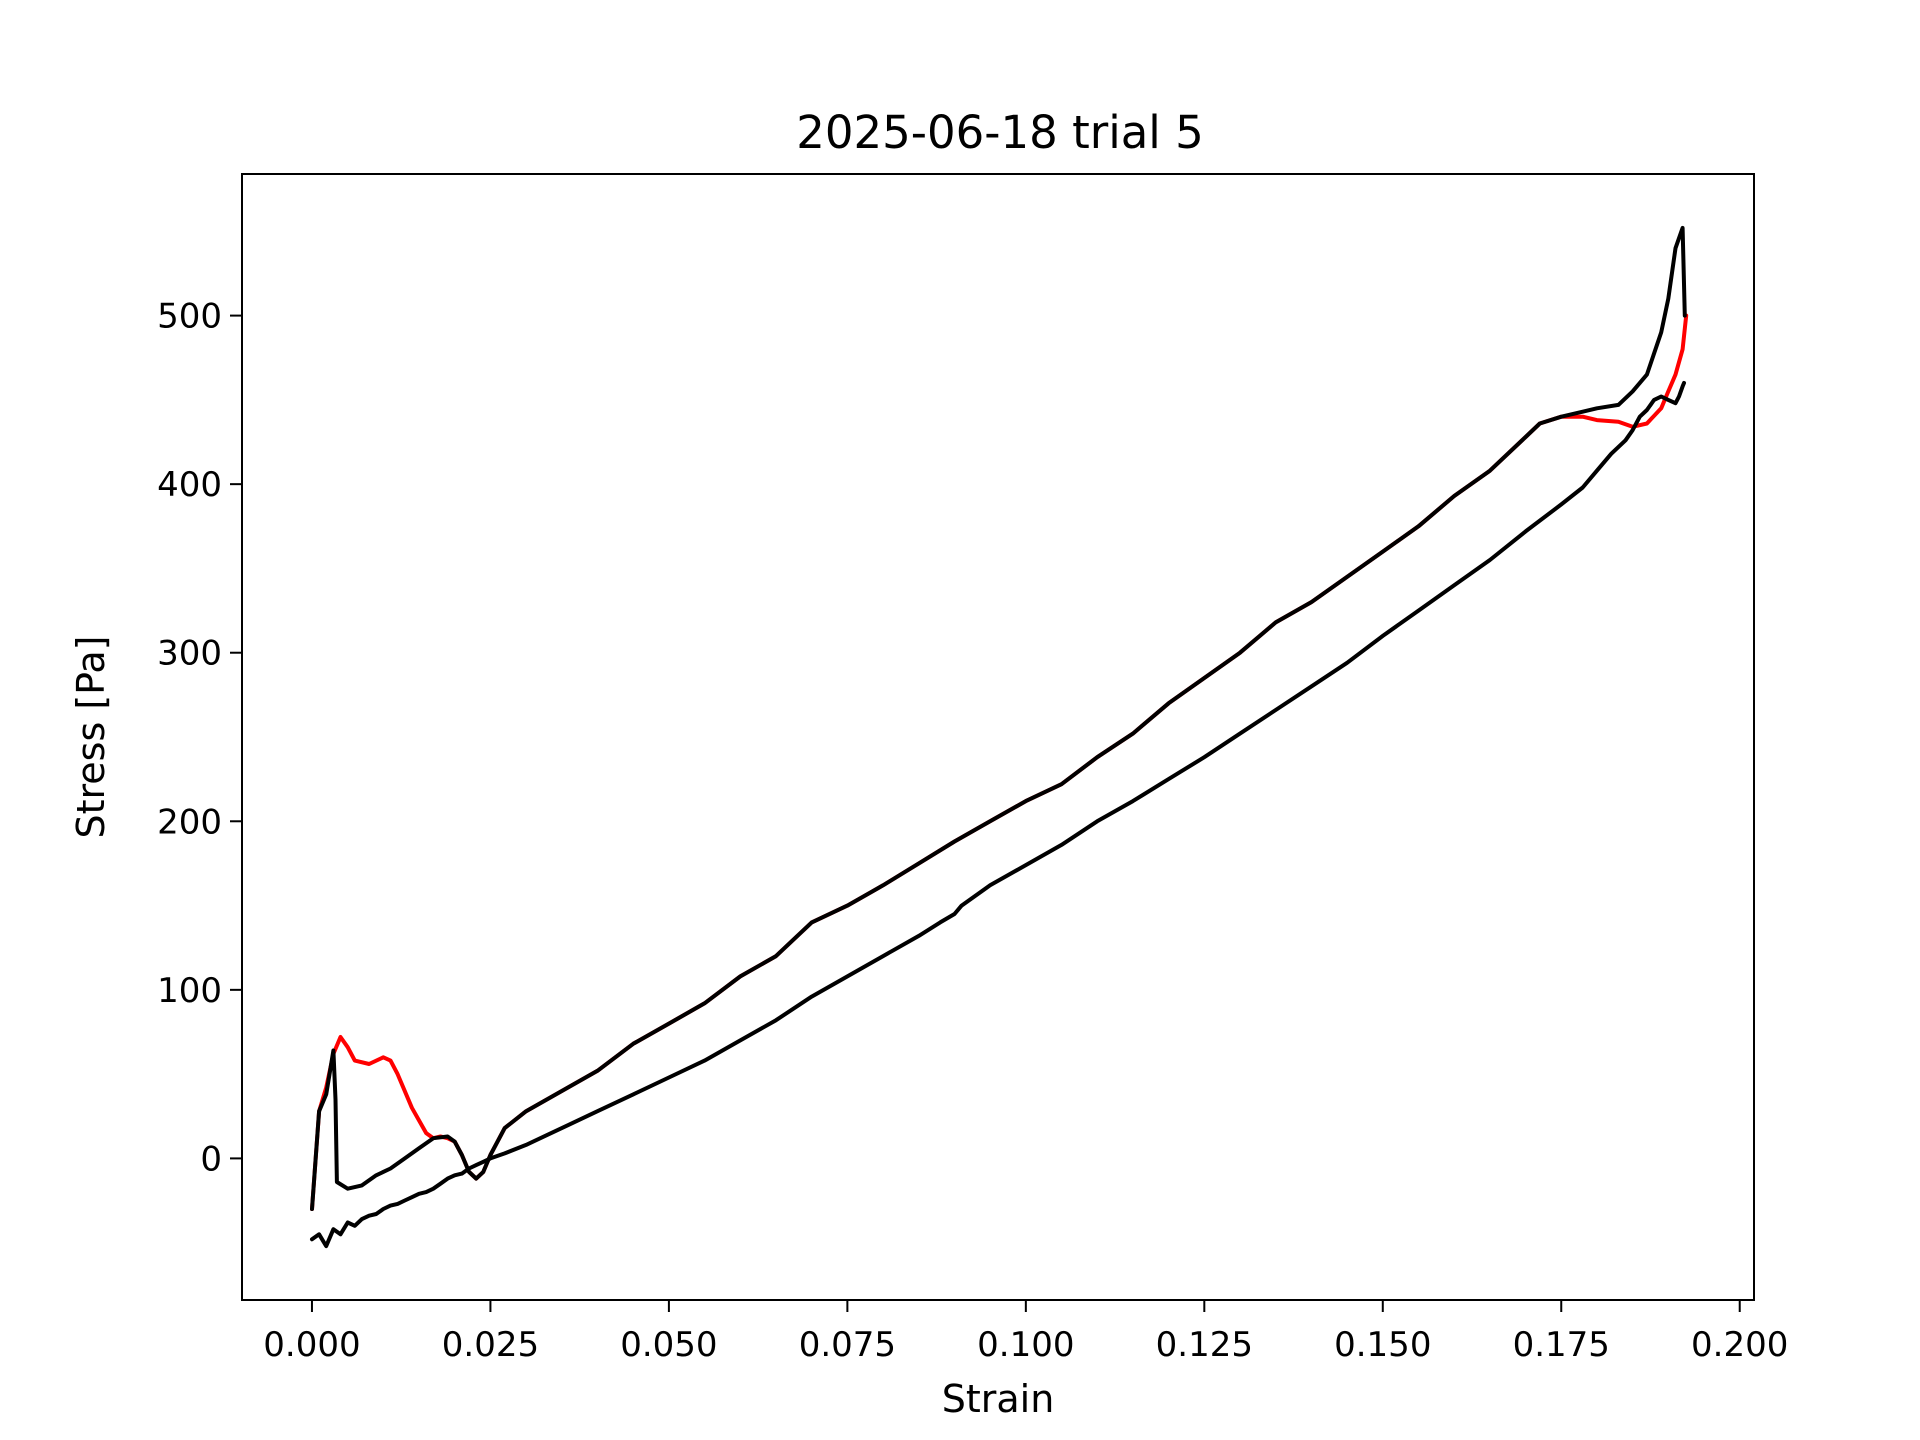 The width and height of the screenshot is (1920, 1440). What do you see at coordinates (189, 654) in the screenshot?
I see `y-tick-label: 300` at bounding box center [189, 654].